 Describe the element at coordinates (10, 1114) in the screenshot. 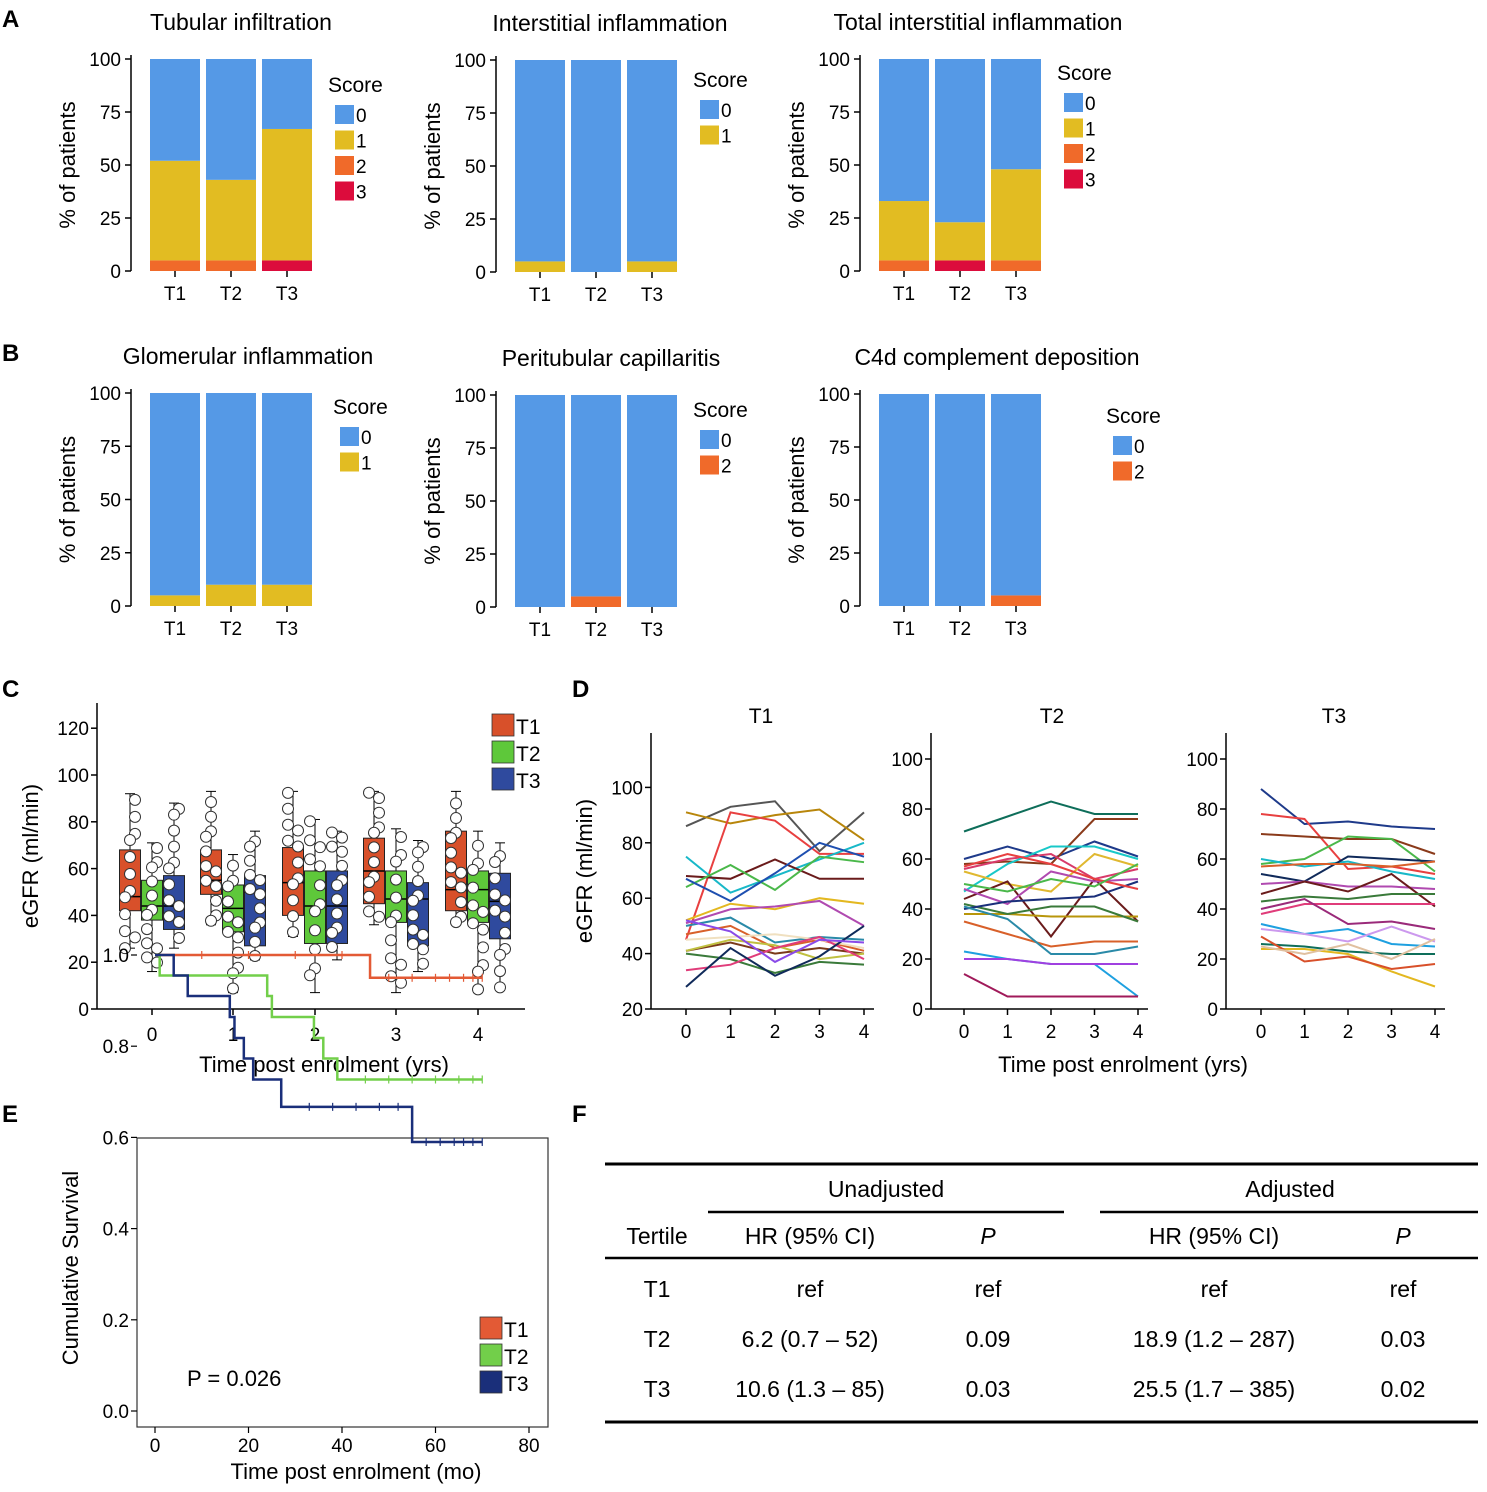

I see `panel-letter-e: E` at that location.